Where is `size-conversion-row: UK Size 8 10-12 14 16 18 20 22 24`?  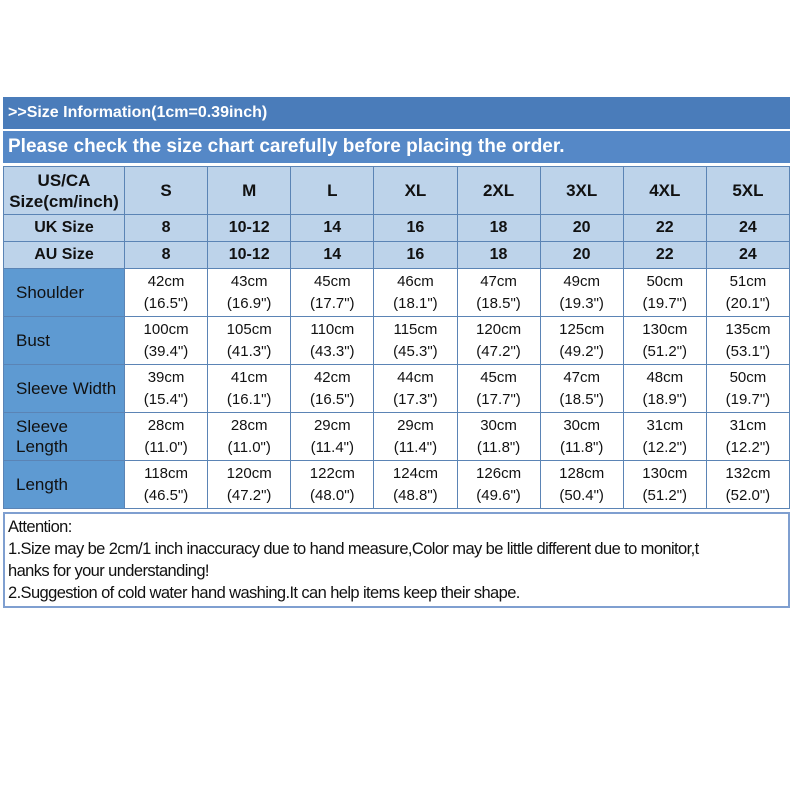 size-conversion-row: UK Size 8 10-12 14 16 18 20 22 24 is located at coordinates (397, 228).